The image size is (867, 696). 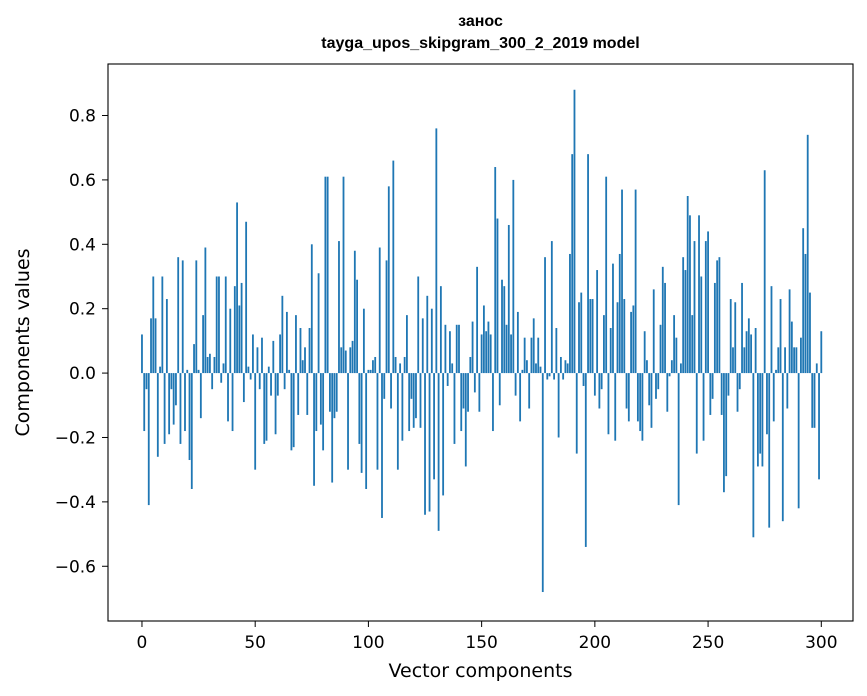 I want to click on x-tick-label: 250, so click(x=708, y=643).